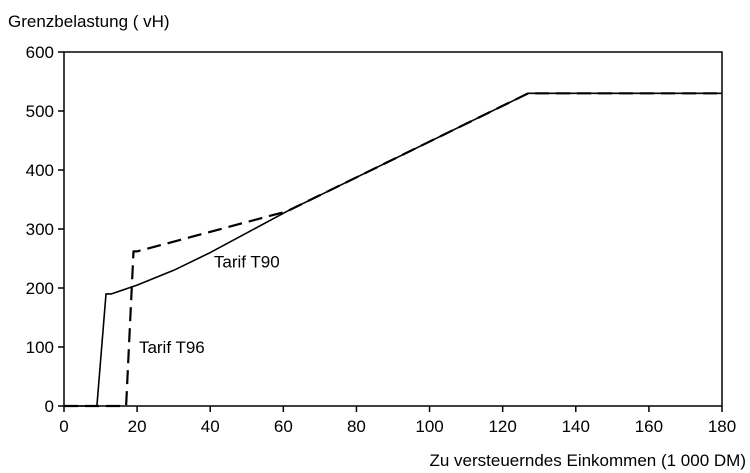 Image resolution: width=750 pixels, height=473 pixels. Describe the element at coordinates (502, 426) in the screenshot. I see `x-tick-label: 120` at that location.